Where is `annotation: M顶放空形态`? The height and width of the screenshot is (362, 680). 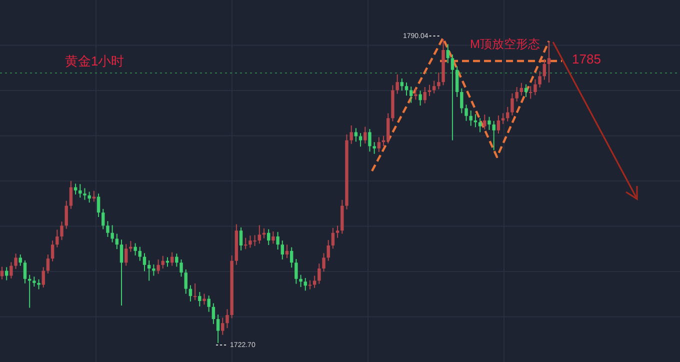 annotation: M顶放空形态 is located at coordinates (505, 44).